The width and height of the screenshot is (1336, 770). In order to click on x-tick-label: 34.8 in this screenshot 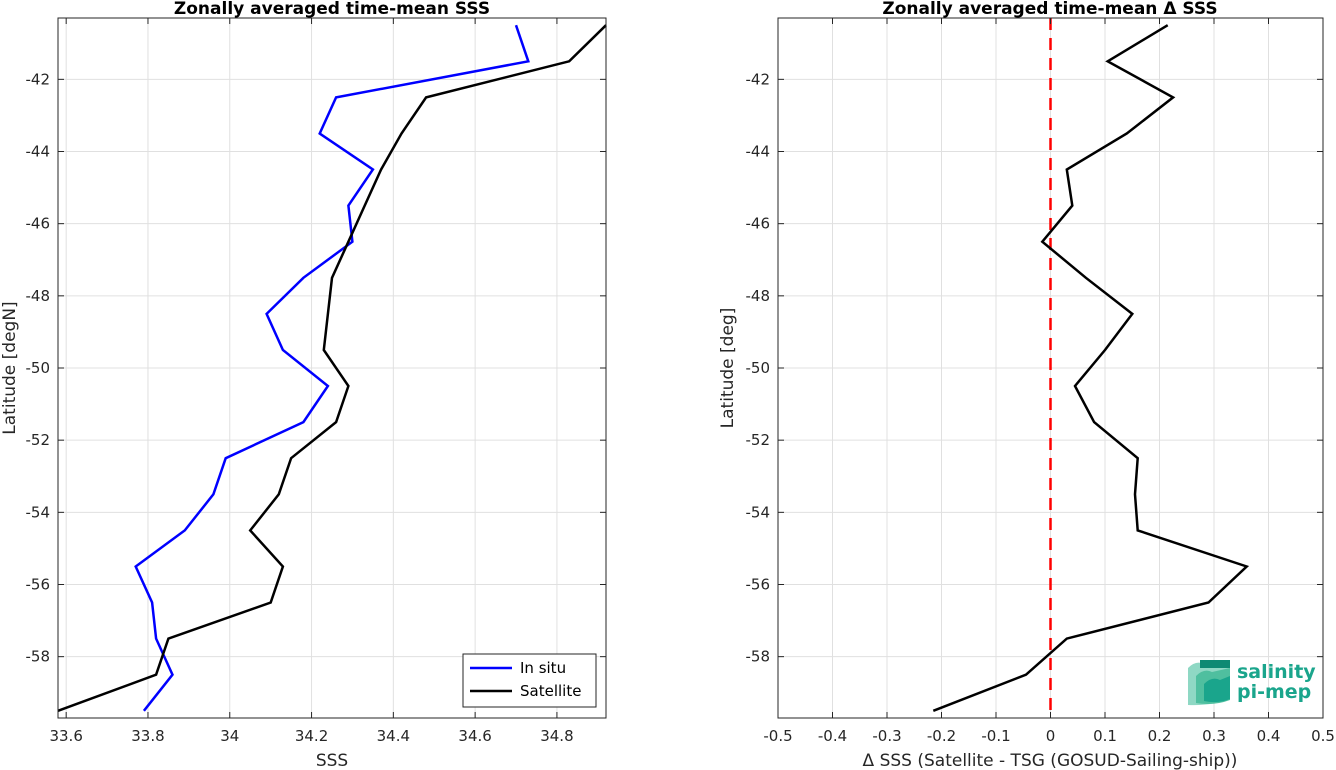, I will do `click(556, 736)`.